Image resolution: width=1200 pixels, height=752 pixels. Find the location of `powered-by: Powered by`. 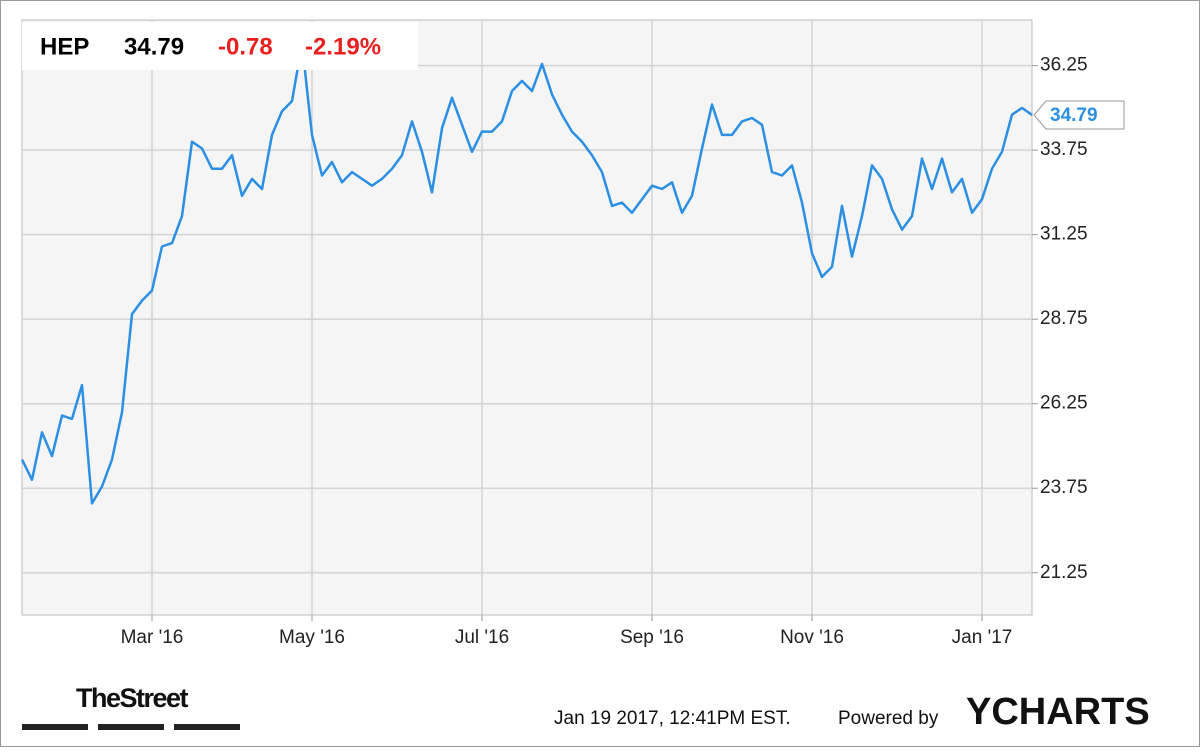

powered-by: Powered by is located at coordinates (888, 718).